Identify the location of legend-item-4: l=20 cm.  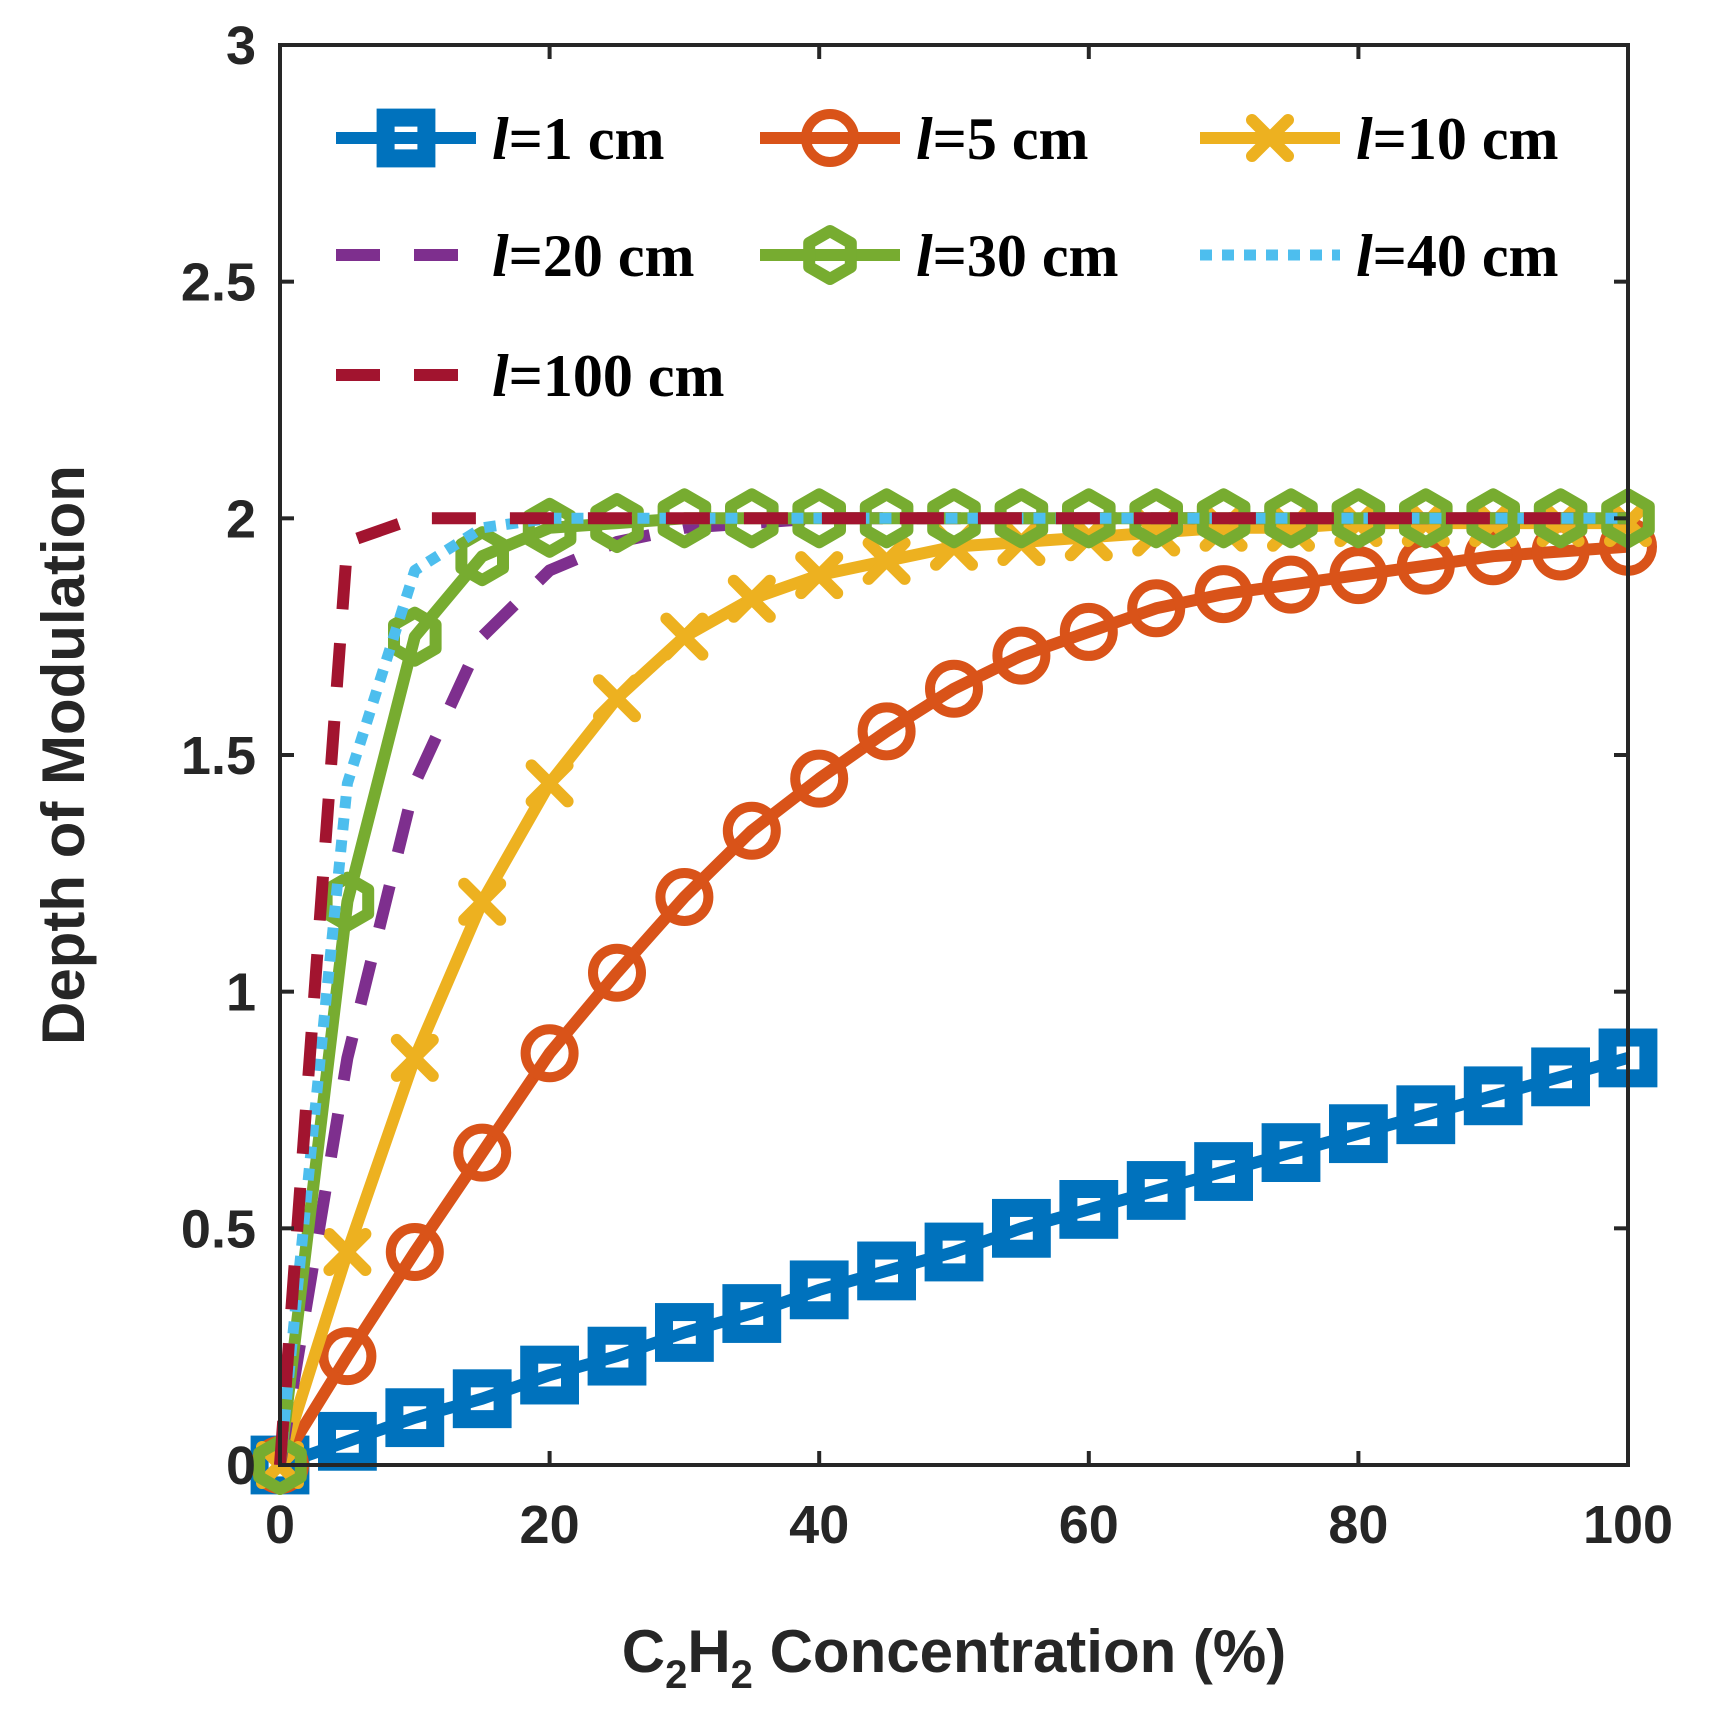
(515, 256).